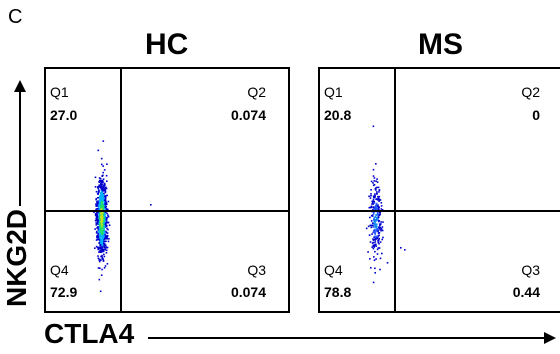 Image resolution: width=560 pixels, height=354 pixels. I want to click on hc-events, so click(122, 216).